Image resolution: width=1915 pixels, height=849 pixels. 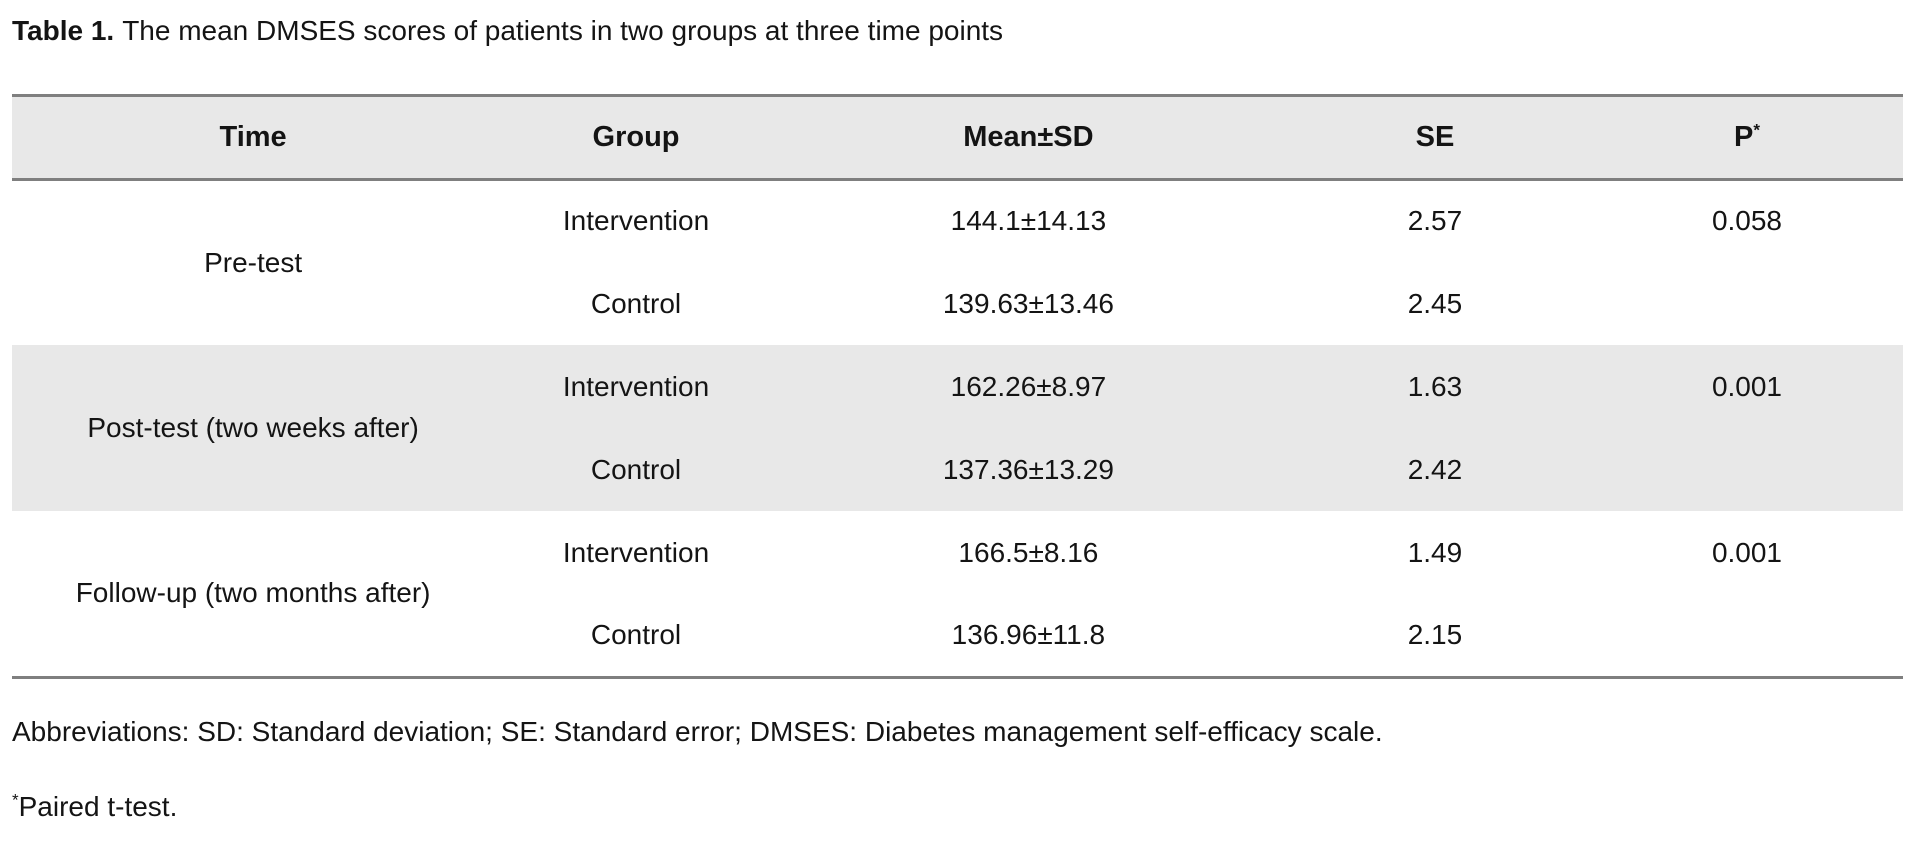 What do you see at coordinates (1756, 129) in the screenshot?
I see `p-asterisk: *` at bounding box center [1756, 129].